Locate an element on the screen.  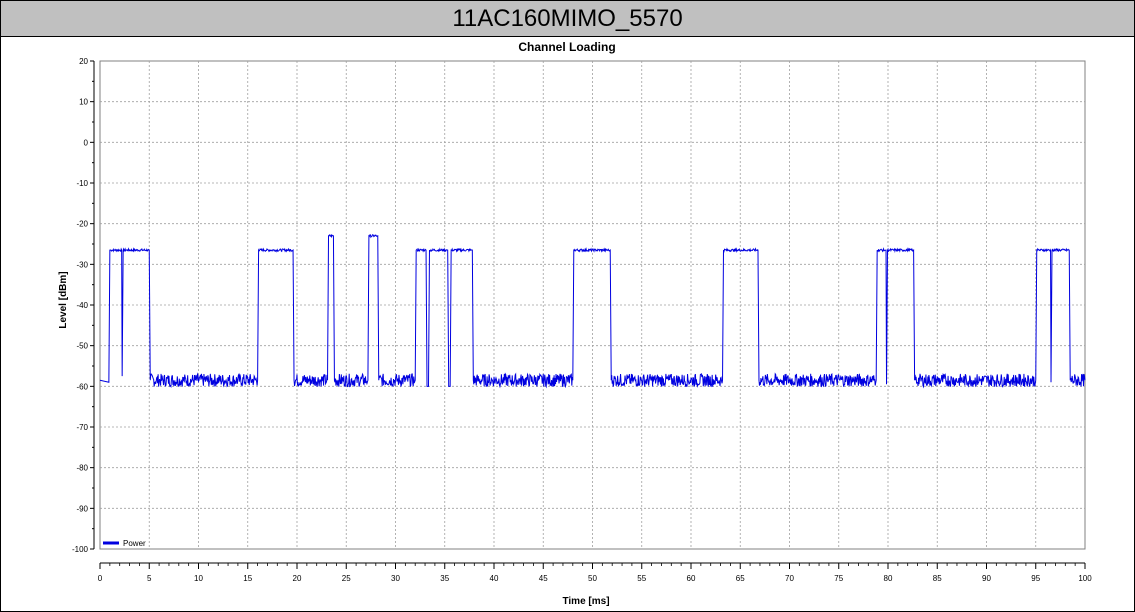
x-tick-label: 100 is located at coordinates (1085, 578).